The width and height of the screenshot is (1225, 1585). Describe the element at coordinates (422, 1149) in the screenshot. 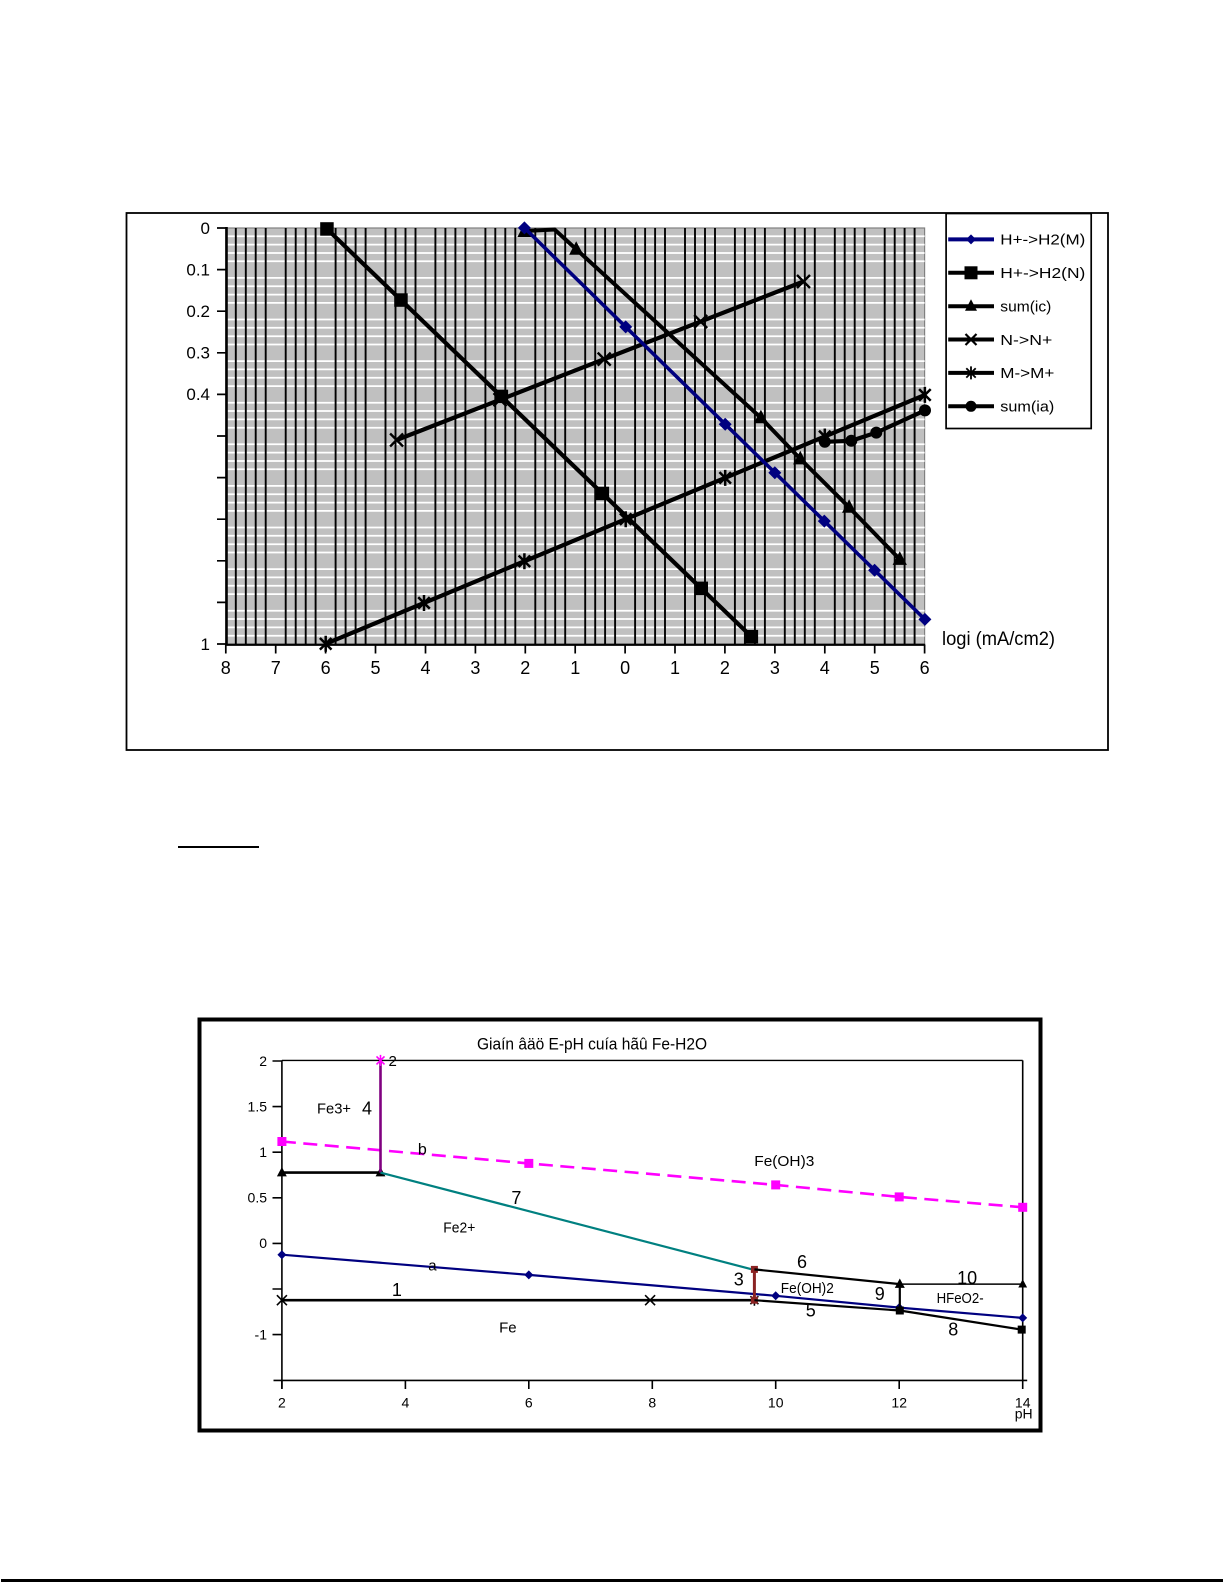

I see `svg-text: b` at that location.